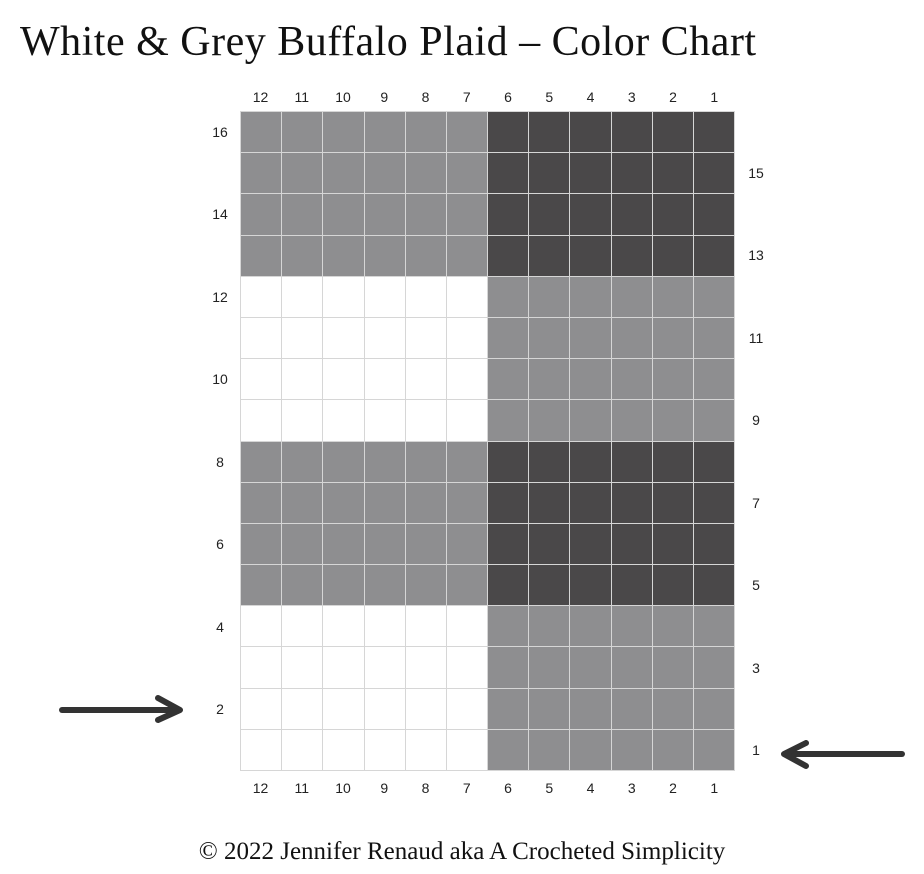 Image resolution: width=924 pixels, height=874 pixels. Describe the element at coordinates (220, 296) in the screenshot. I see `row-label-left: 12` at that location.